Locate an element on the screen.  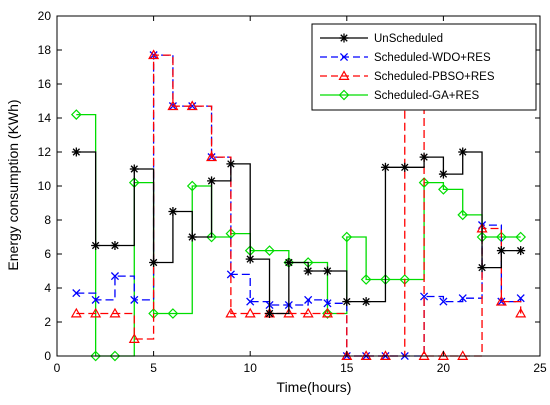
x-tick-label: 0 is located at coordinates (57, 368).